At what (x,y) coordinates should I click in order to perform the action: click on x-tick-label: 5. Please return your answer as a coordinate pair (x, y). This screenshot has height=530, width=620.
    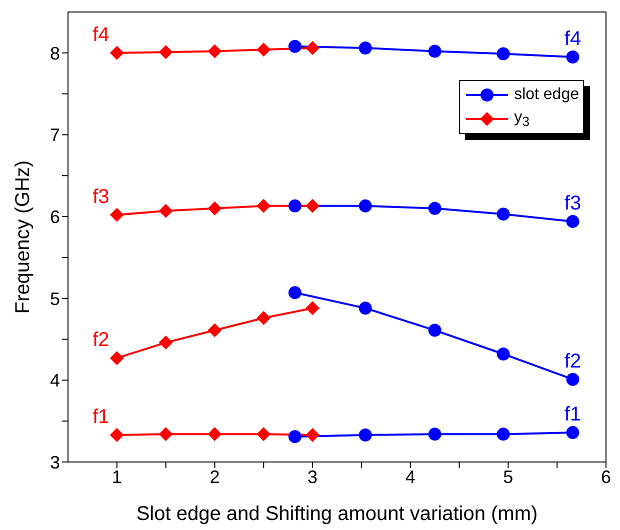
    Looking at the image, I should click on (508, 476).